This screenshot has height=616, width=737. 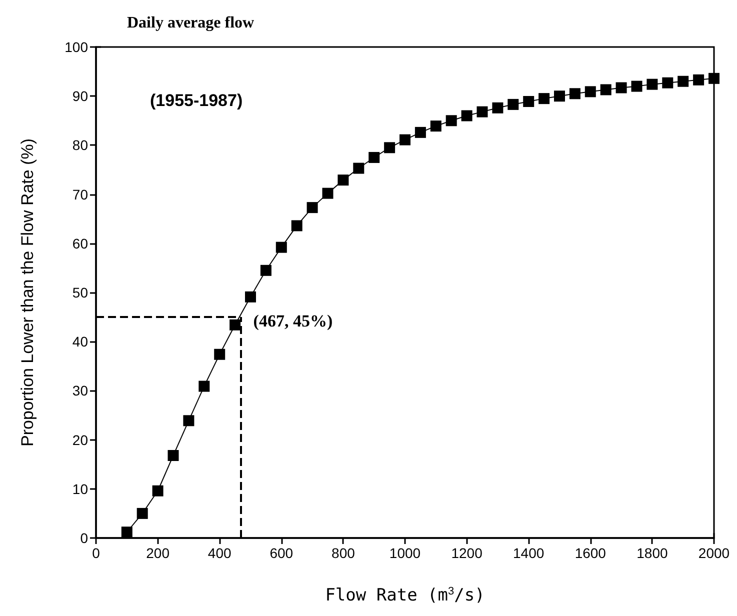 What do you see at coordinates (652, 553) in the screenshot?
I see `x-tick-label: 1800` at bounding box center [652, 553].